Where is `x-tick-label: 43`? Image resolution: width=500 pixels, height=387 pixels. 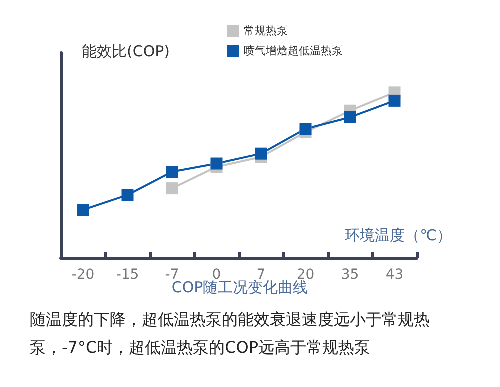
x-tick-label: 43 is located at coordinates (395, 275).